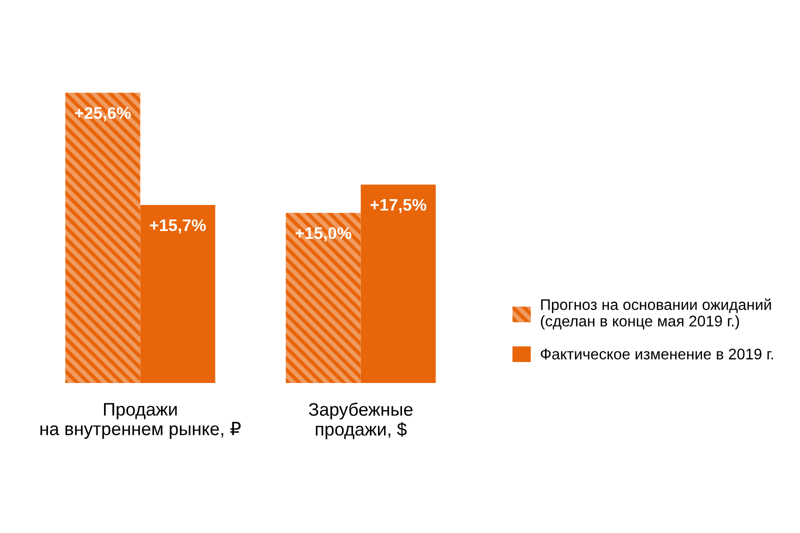  Describe the element at coordinates (398, 206) in the screenshot. I see `data-label: +17,5%` at that location.